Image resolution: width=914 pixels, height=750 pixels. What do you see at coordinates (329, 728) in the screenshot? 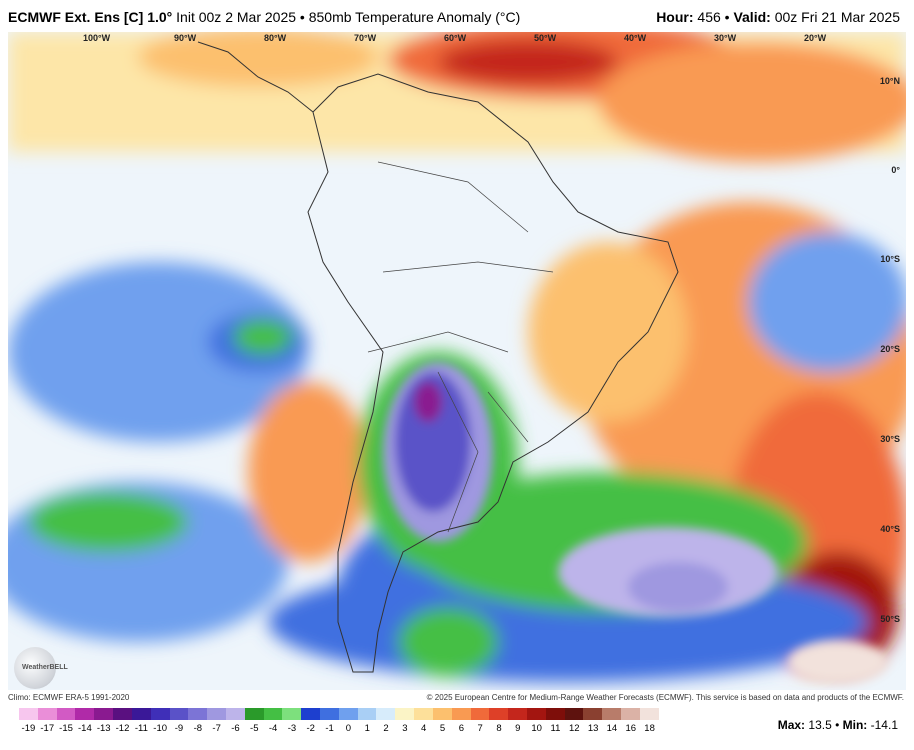
I see `colorbar-tick-label: -1` at bounding box center [329, 728].